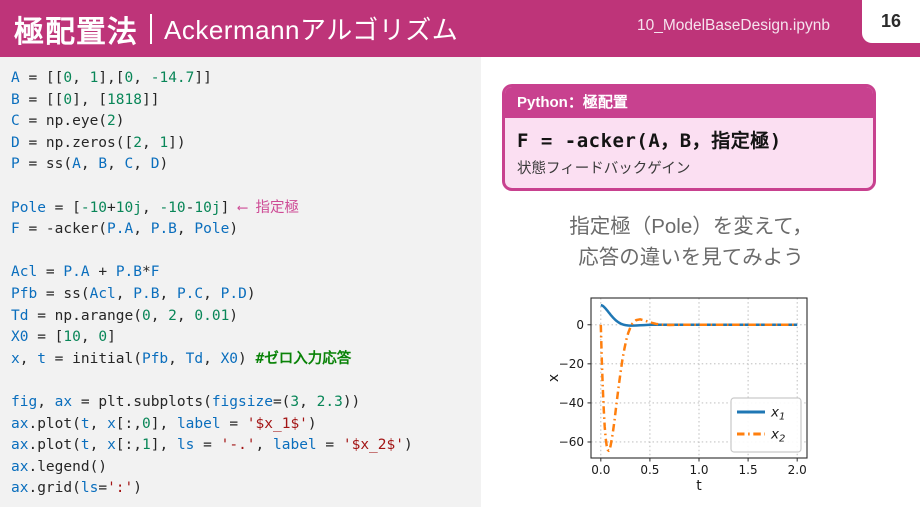  What do you see at coordinates (691, 226) in the screenshot?
I see `note-line-1: 指定極（Pole）を変えて，` at bounding box center [691, 226].